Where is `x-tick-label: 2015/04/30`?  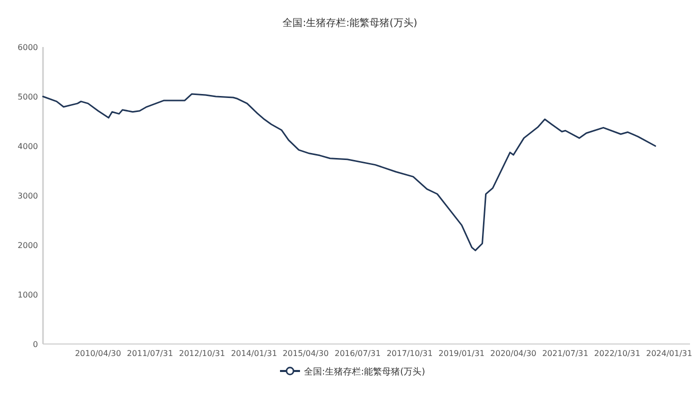 x-tick-label: 2015/04/30 is located at coordinates (305, 353).